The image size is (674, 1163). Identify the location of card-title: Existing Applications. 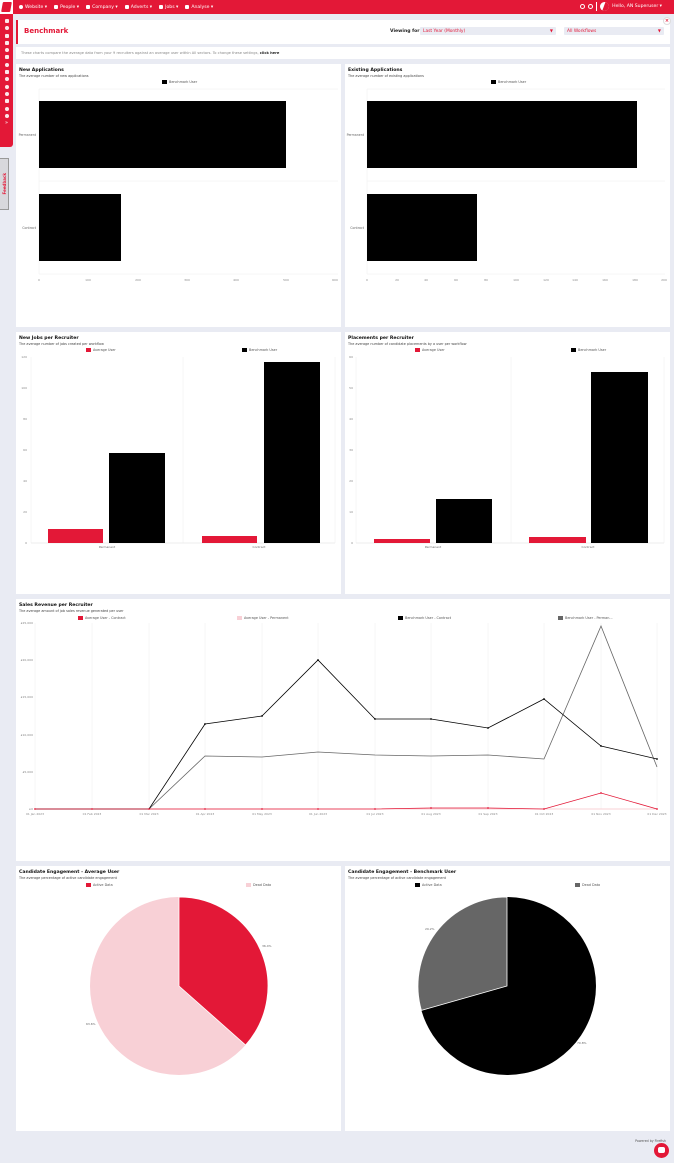
(375, 70).